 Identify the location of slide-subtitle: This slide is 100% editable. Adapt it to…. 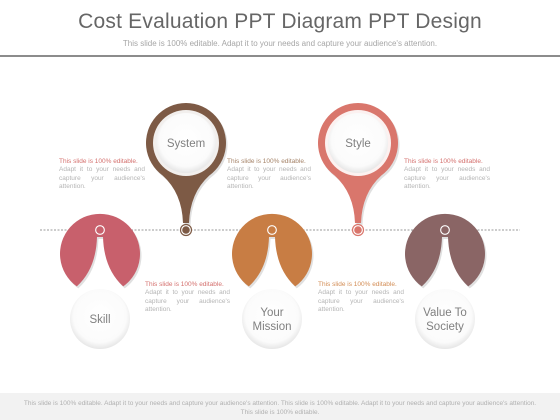
(280, 43).